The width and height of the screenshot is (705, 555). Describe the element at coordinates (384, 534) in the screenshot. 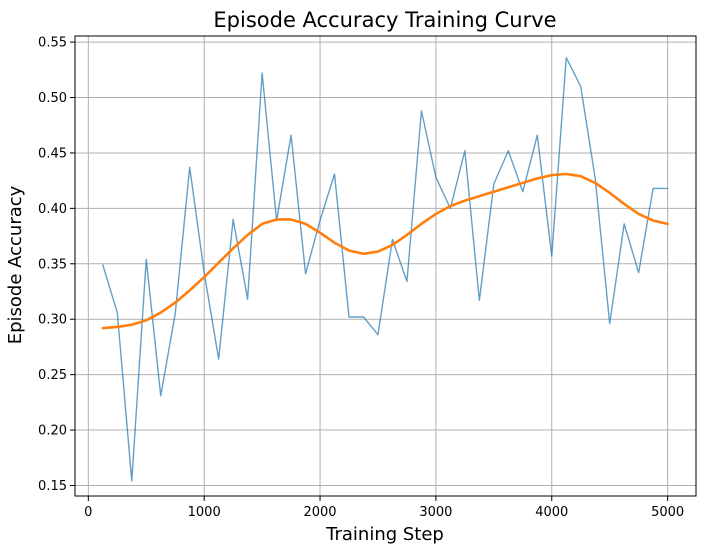

I see `x-axis-title: Training Step` at that location.